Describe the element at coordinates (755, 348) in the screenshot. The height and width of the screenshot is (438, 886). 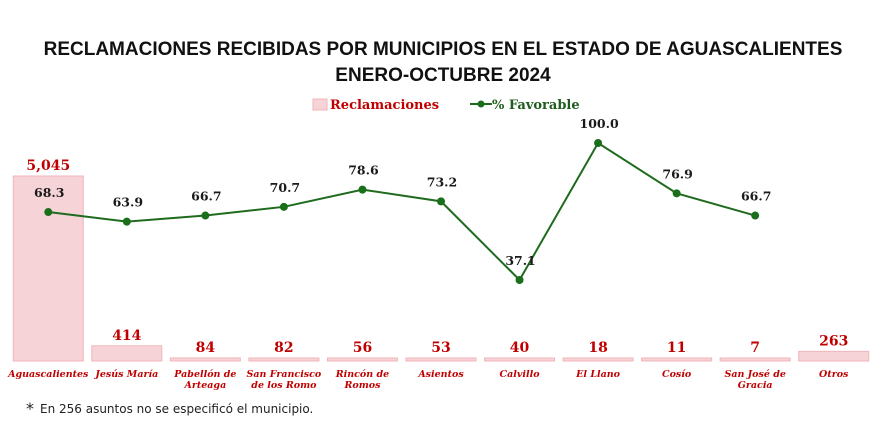
I see `bar-value-label: 7` at that location.